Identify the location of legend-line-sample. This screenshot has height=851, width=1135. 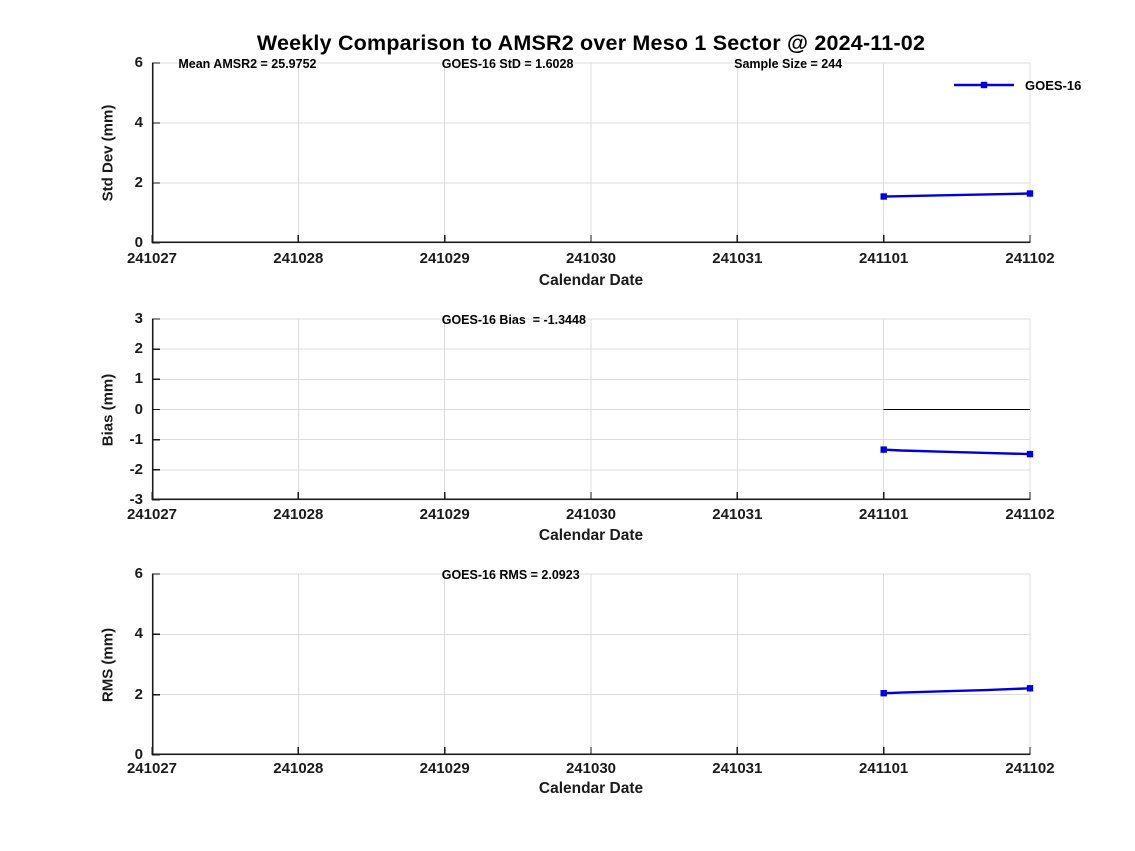
(984, 85).